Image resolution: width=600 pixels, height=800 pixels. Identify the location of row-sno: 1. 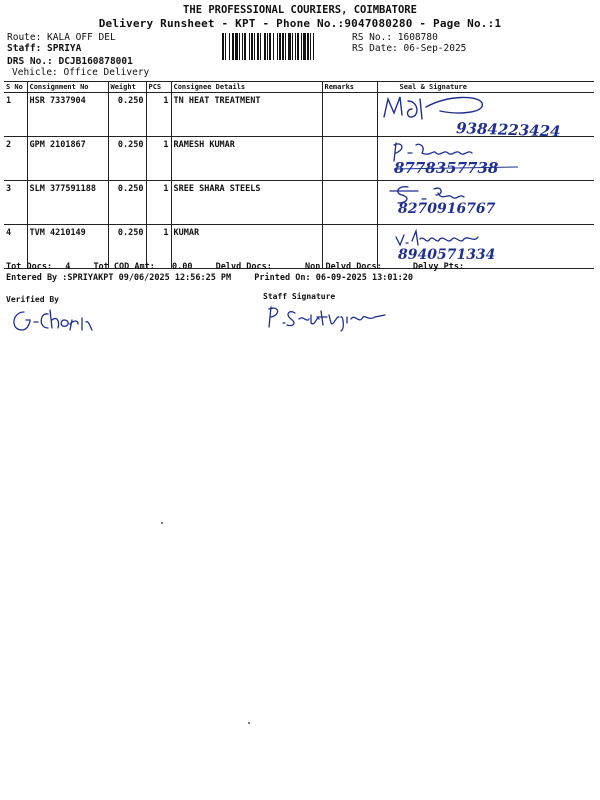
(15, 114).